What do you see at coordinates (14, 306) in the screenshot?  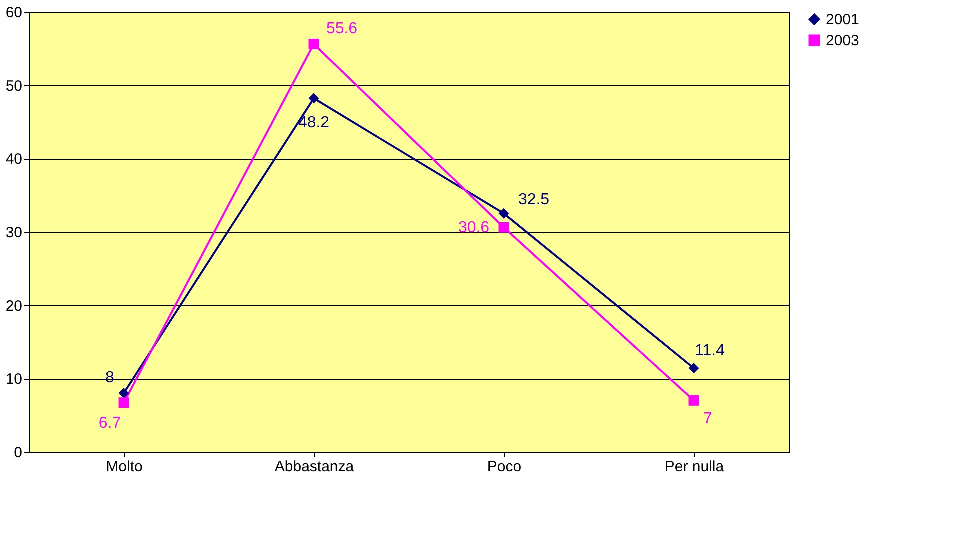 I see `y-tick-label: 20` at bounding box center [14, 306].